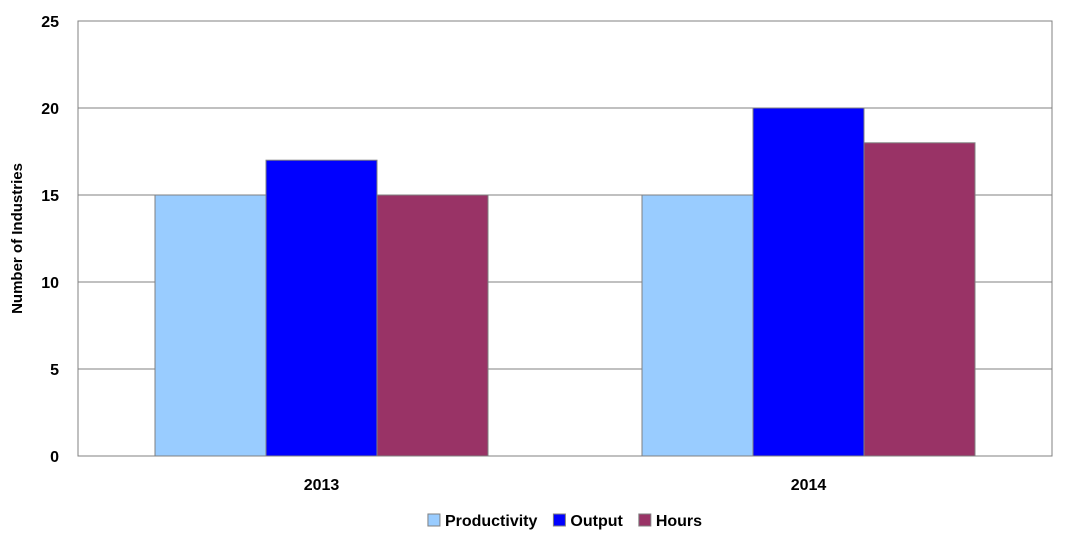 Image resolution: width=1068 pixels, height=535 pixels. I want to click on bar-output-2013, so click(321, 308).